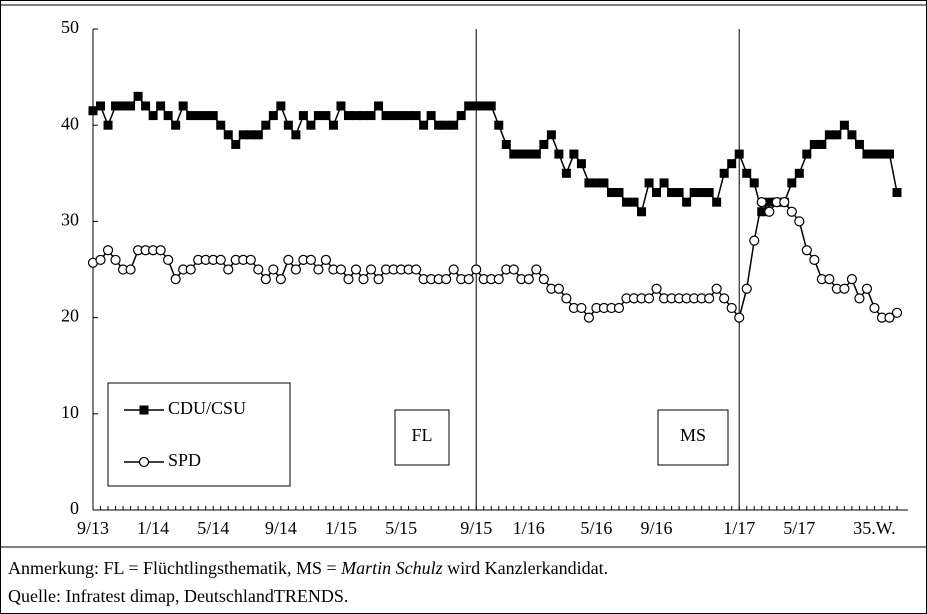 The image size is (927, 614). Describe the element at coordinates (144, 462) in the screenshot. I see `legend-marker` at that location.